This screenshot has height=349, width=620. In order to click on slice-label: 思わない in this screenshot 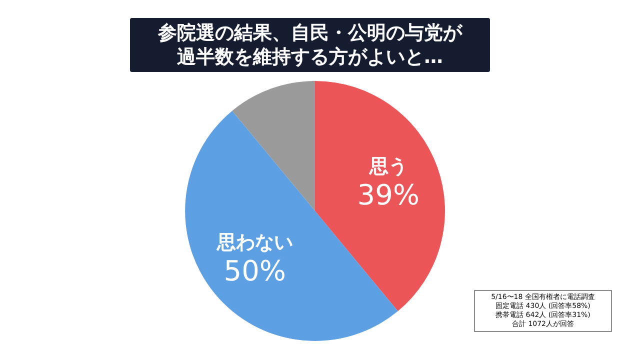, I will do `click(254, 243)`.